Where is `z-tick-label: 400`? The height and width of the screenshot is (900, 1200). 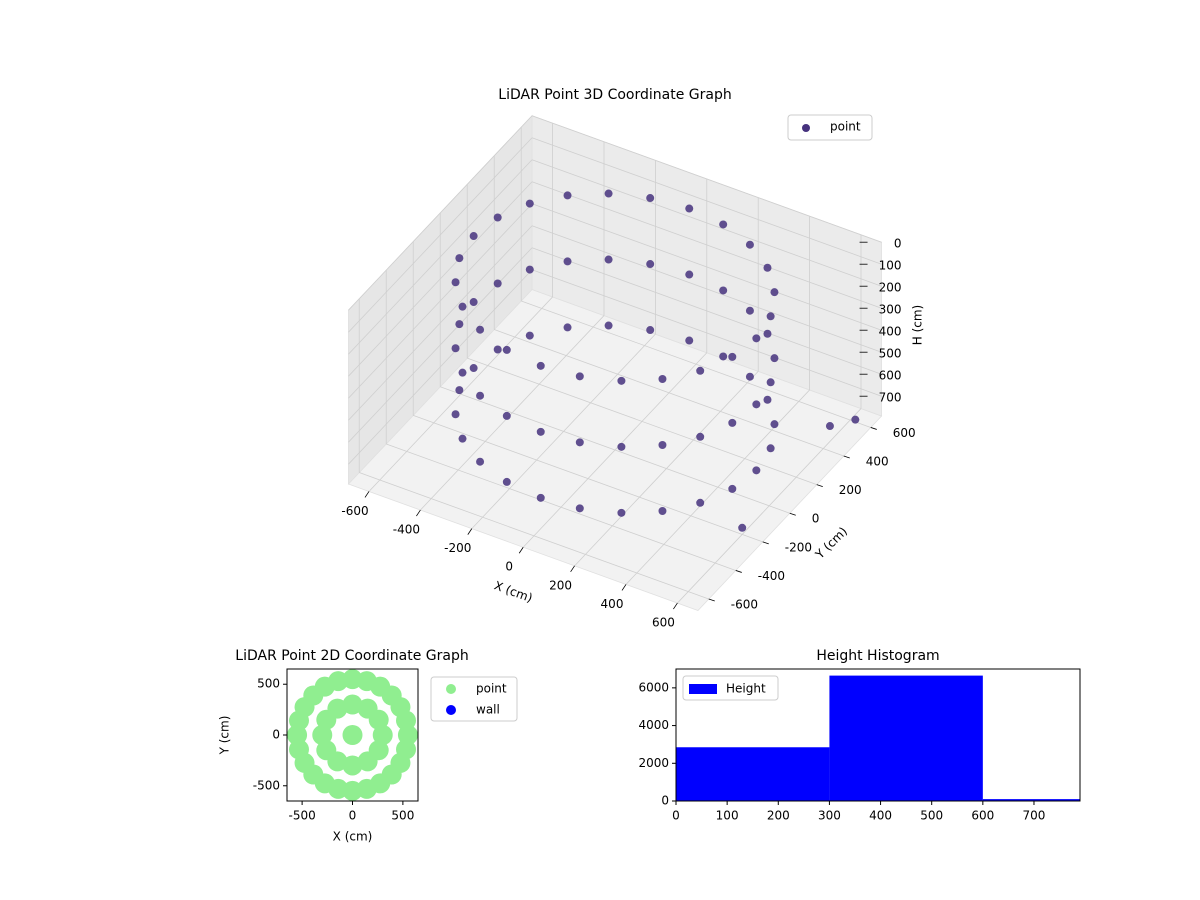
z-tick-label: 400 is located at coordinates (890, 332).